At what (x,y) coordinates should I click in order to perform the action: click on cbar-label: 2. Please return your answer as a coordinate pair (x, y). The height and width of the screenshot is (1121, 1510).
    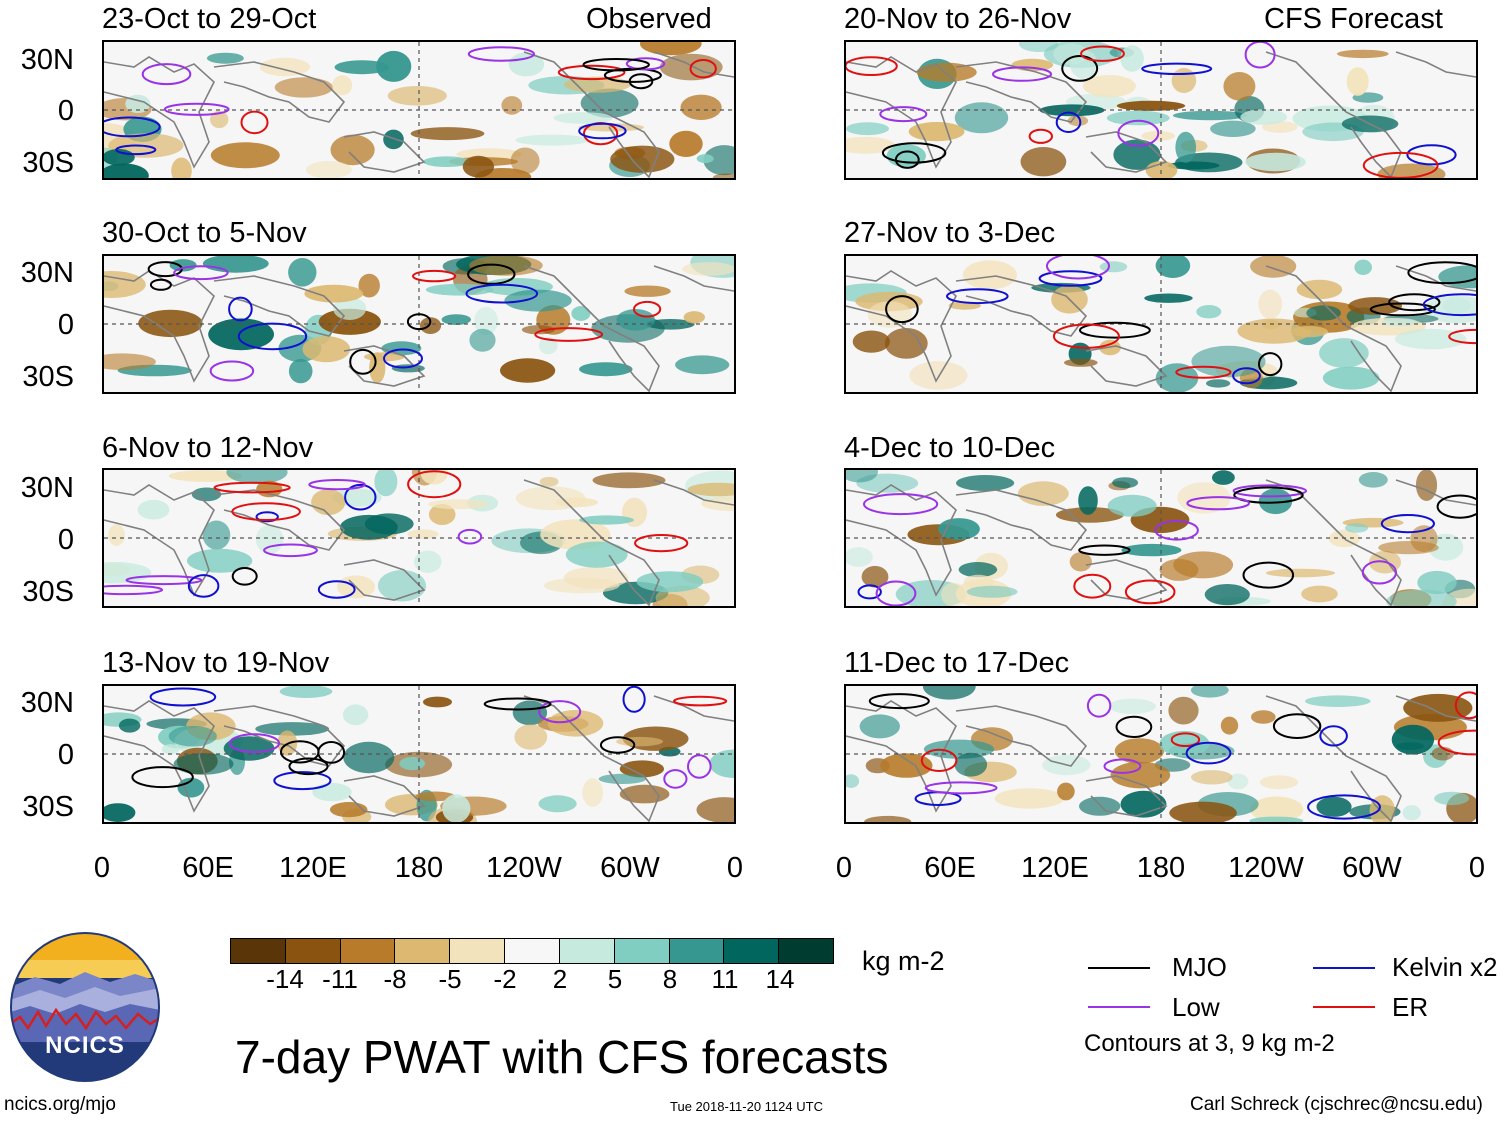
    Looking at the image, I should click on (560, 979).